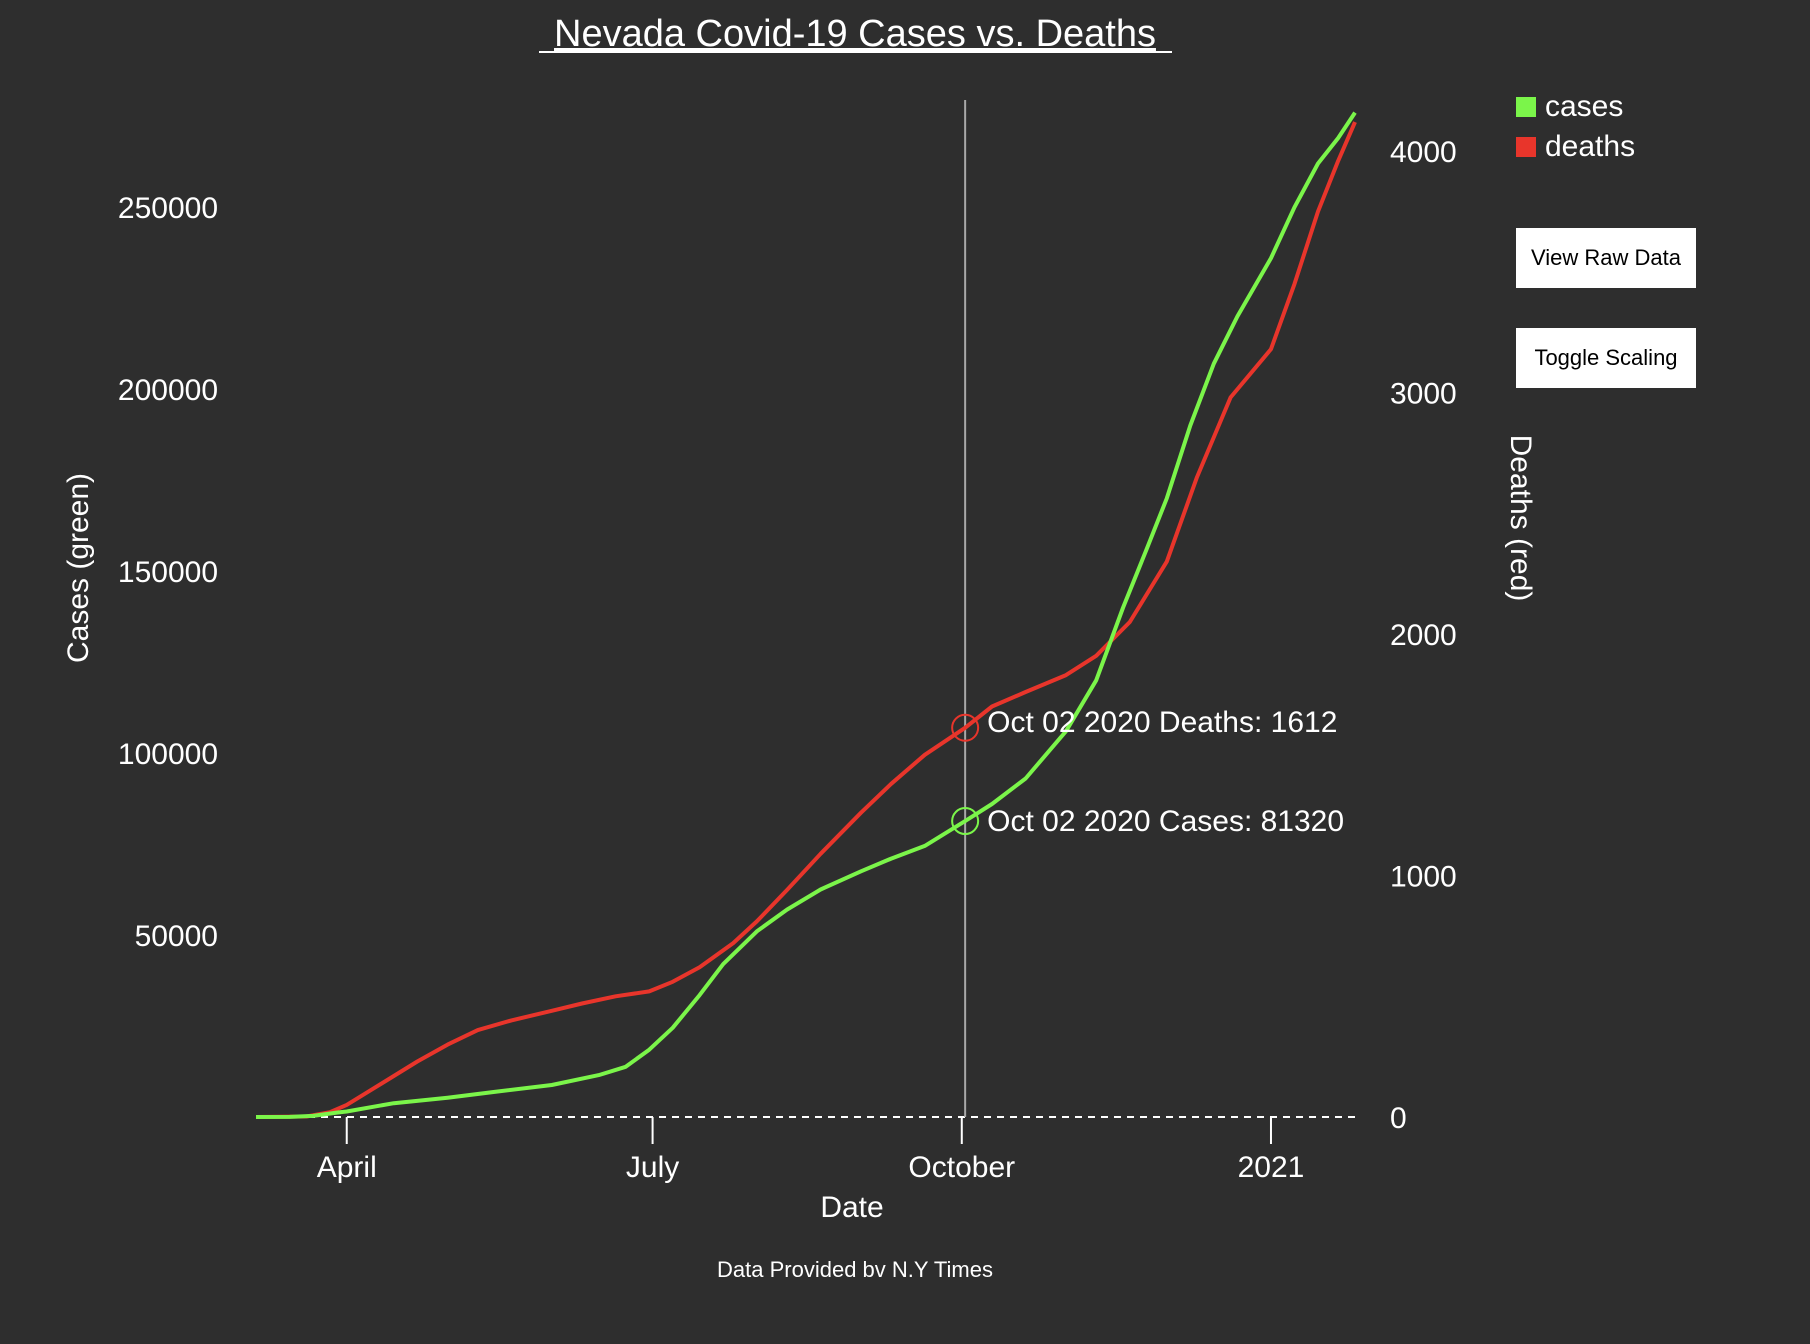 This screenshot has width=1810, height=1344. What do you see at coordinates (1165, 821) in the screenshot?
I see `hover-label-cases: Oct 02 2020 Cases: 81320` at bounding box center [1165, 821].